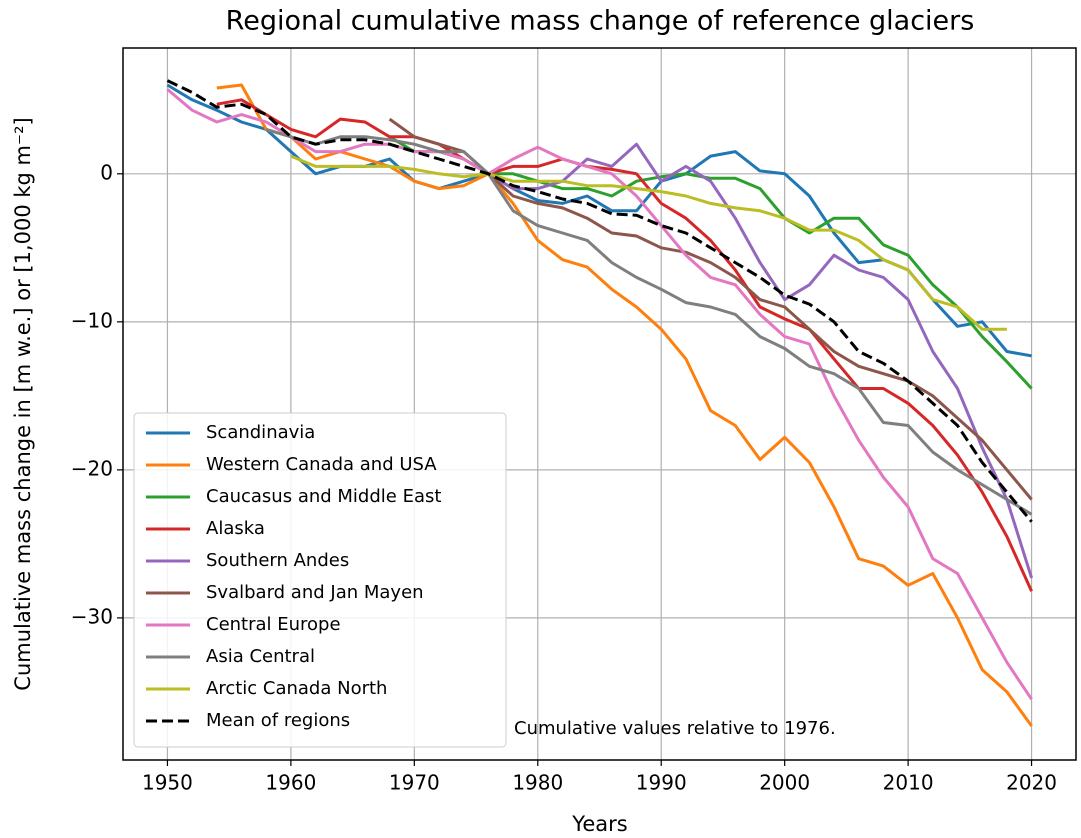 The width and height of the screenshot is (1081, 838). Describe the element at coordinates (1031, 783) in the screenshot. I see `x-tick-label: 2020` at that location.